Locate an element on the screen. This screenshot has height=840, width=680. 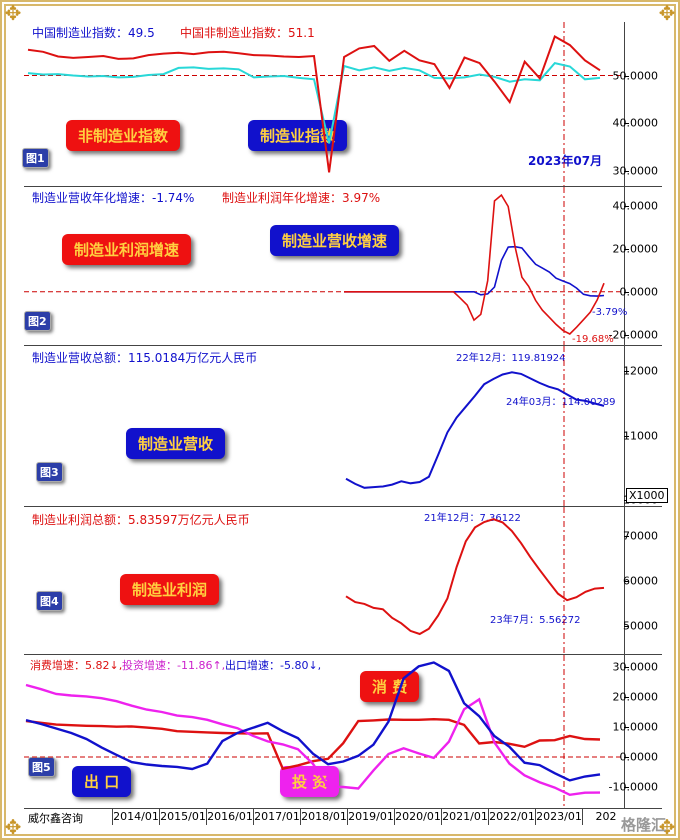
panel5-header-export: 出口增速：-5.80↓, is located at coordinates (273, 665).